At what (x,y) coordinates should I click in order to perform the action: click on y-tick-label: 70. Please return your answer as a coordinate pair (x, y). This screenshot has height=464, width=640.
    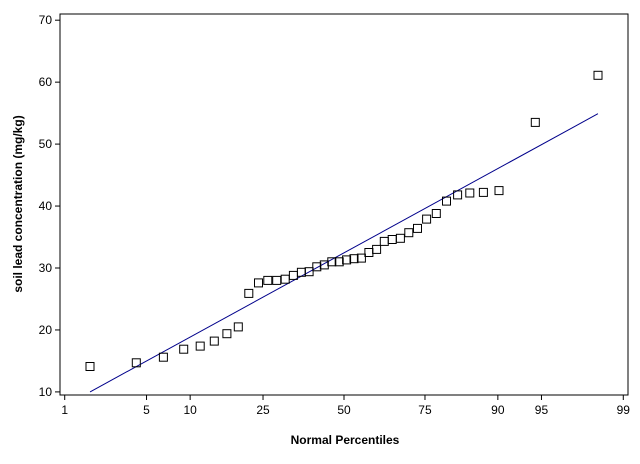
    Looking at the image, I should click on (46, 20).